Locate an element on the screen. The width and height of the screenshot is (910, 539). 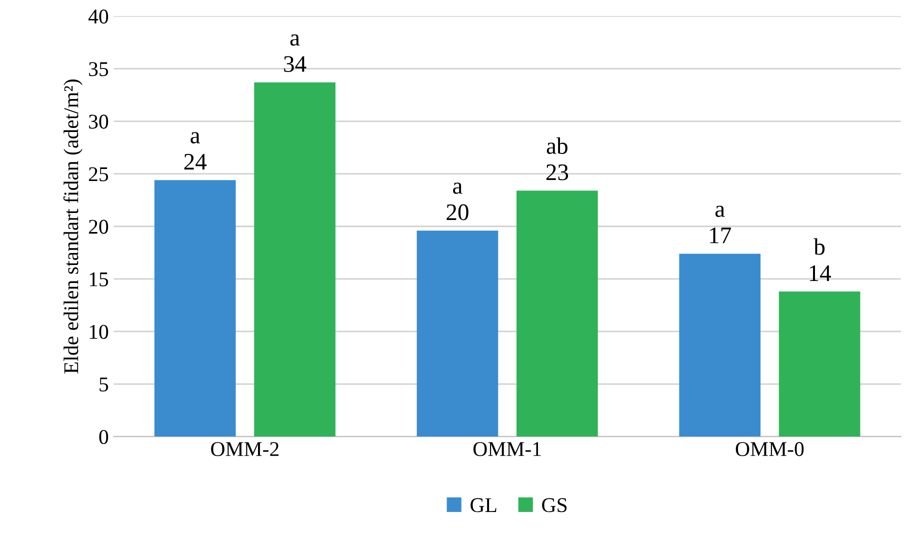
data-label: a 17 is located at coordinates (720, 225).